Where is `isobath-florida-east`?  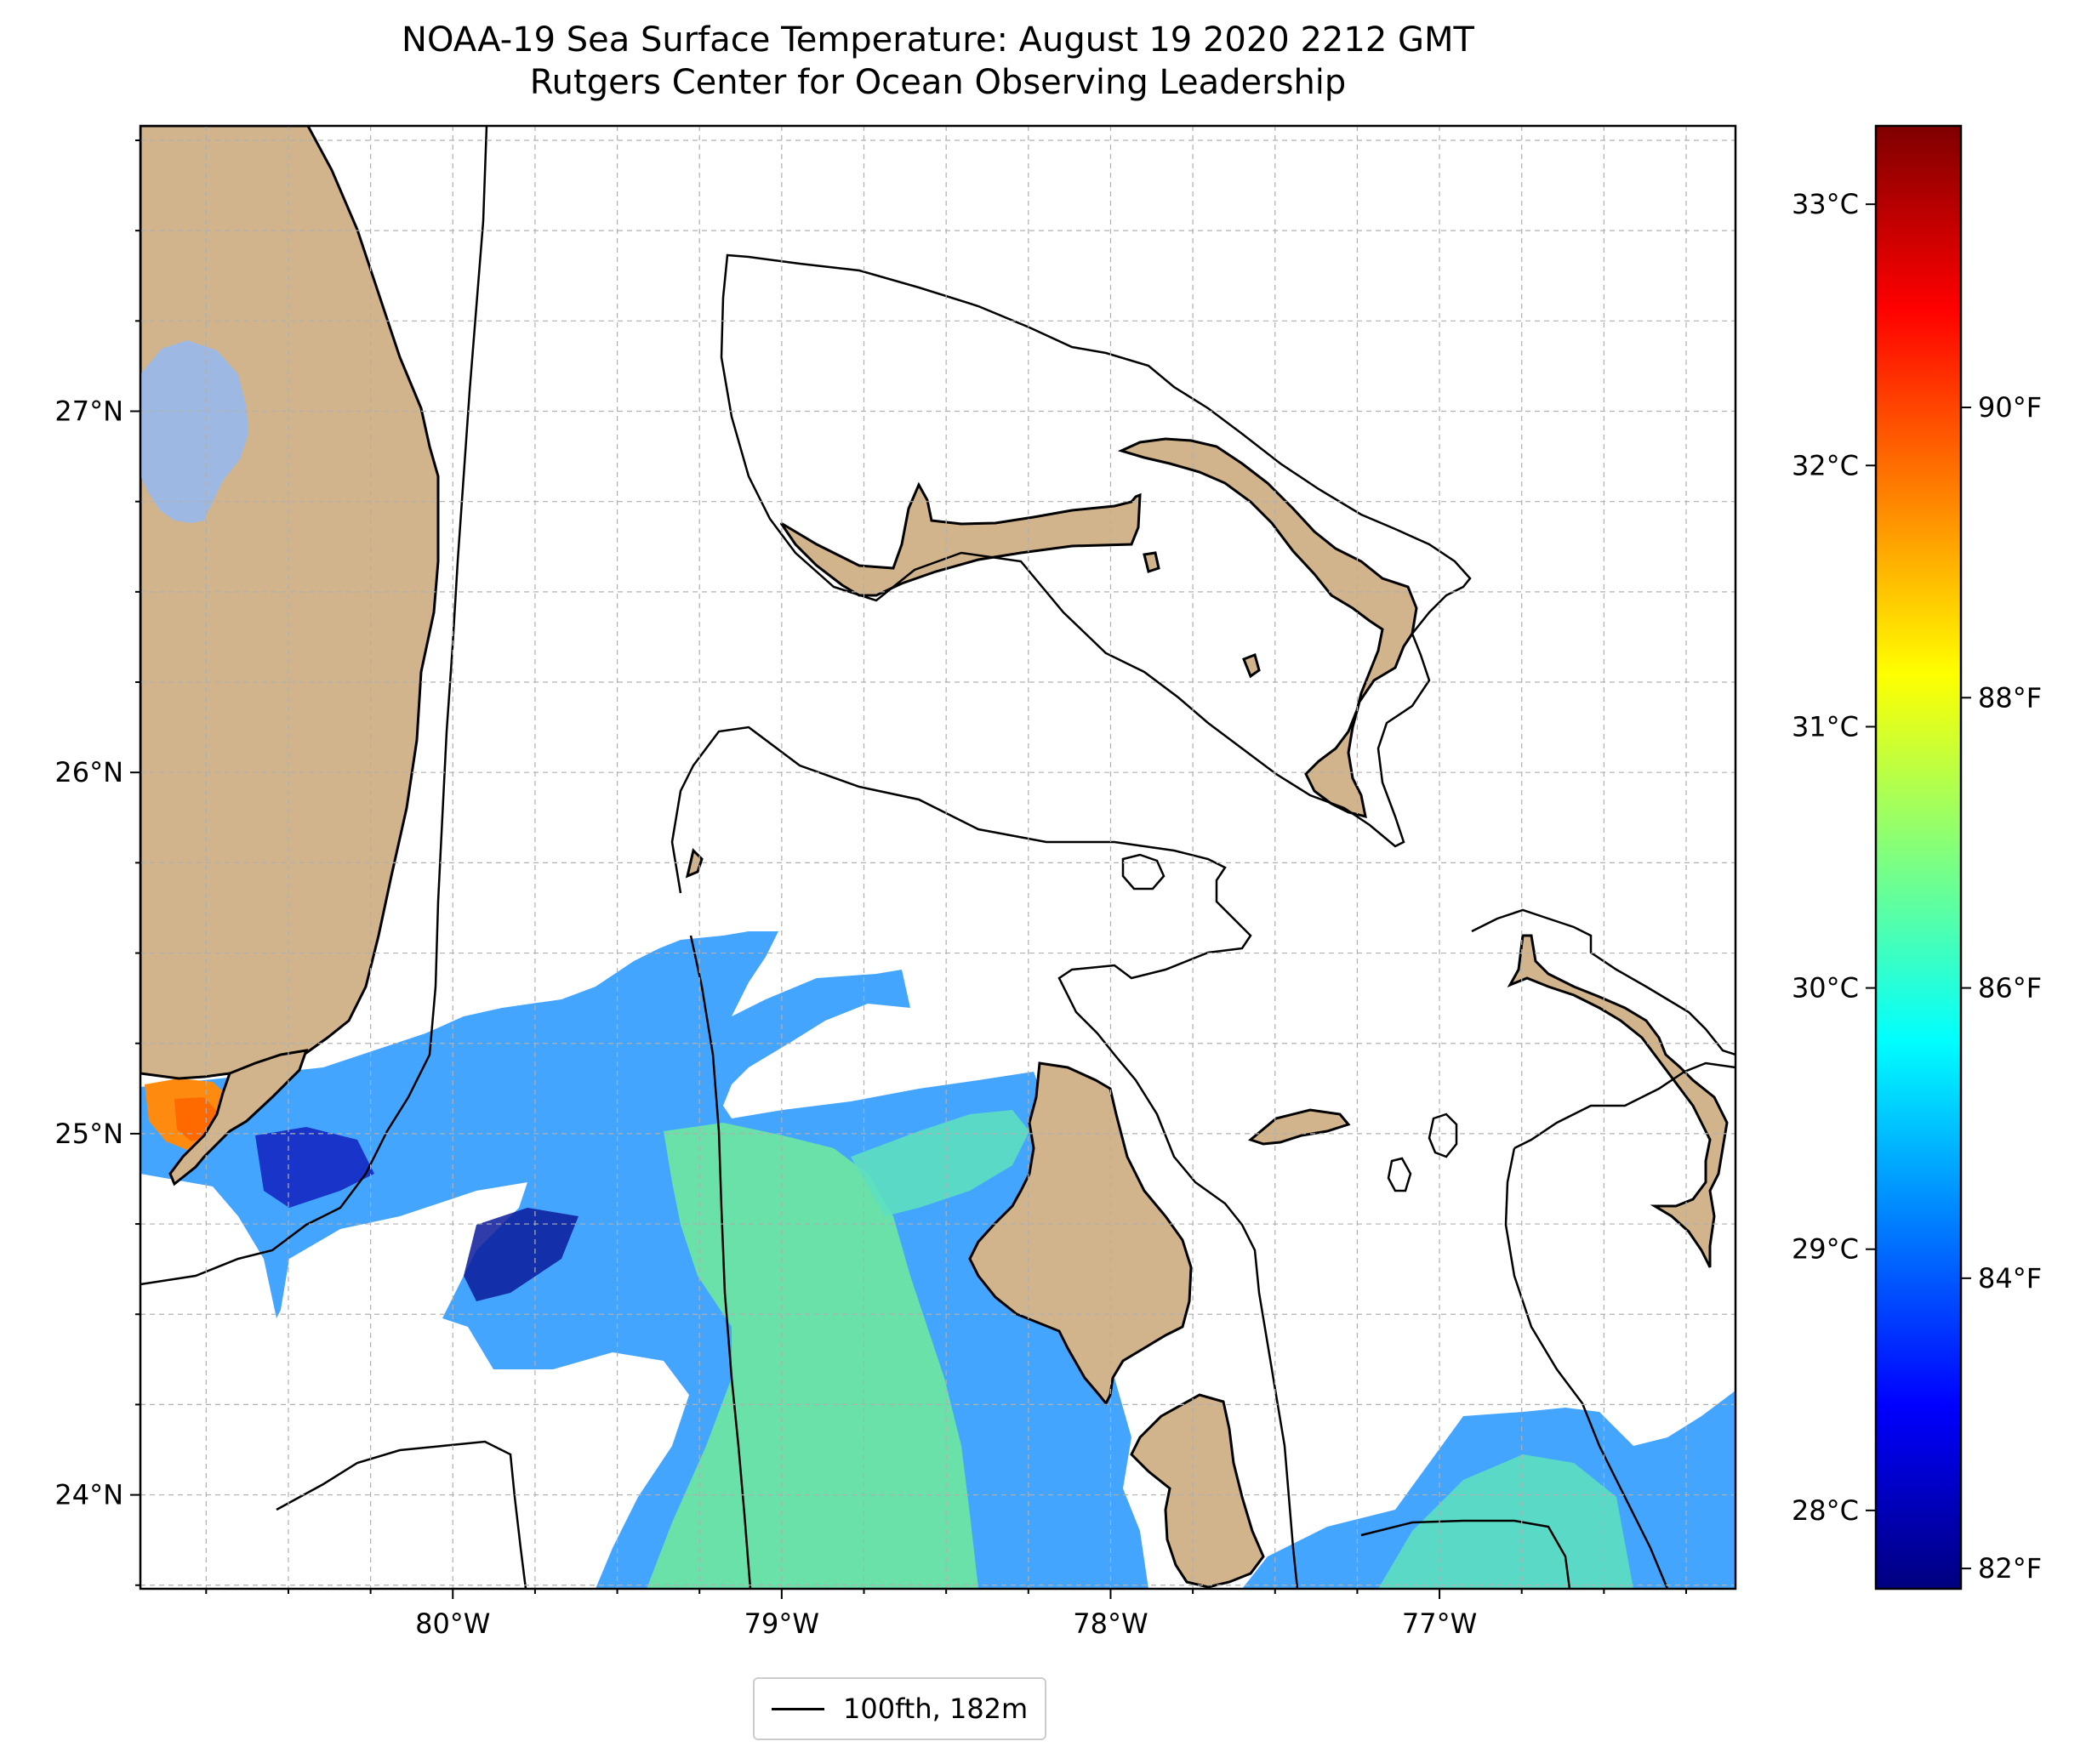
isobath-florida-east is located at coordinates (314, 706).